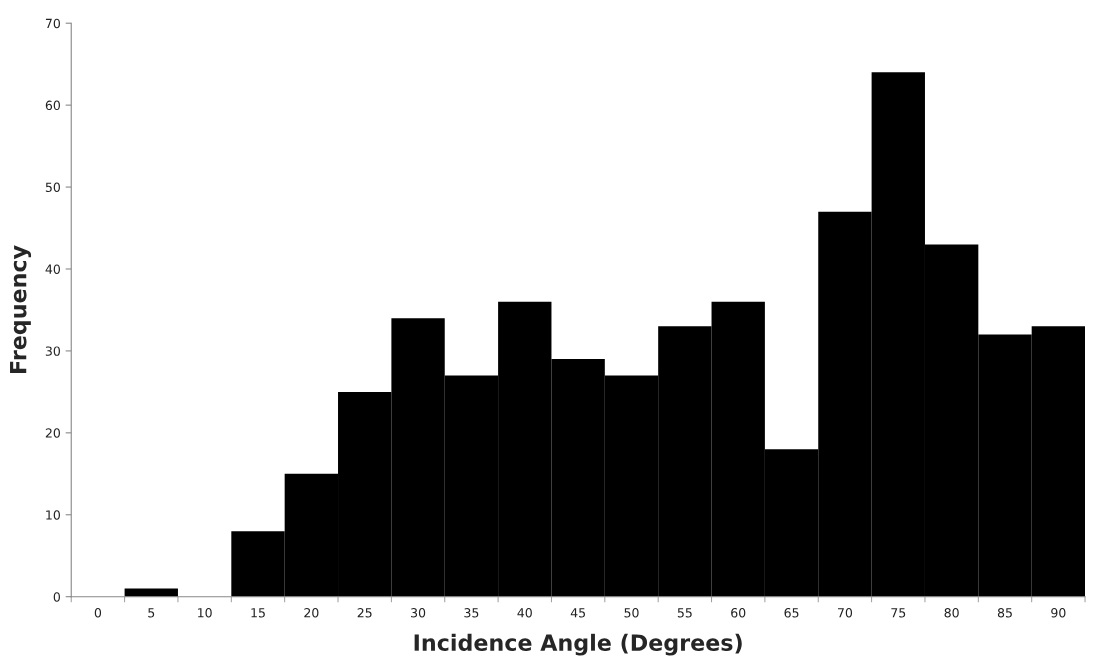 This screenshot has height=663, width=1096. What do you see at coordinates (52, 433) in the screenshot?
I see `y-tick-label: 20` at bounding box center [52, 433].